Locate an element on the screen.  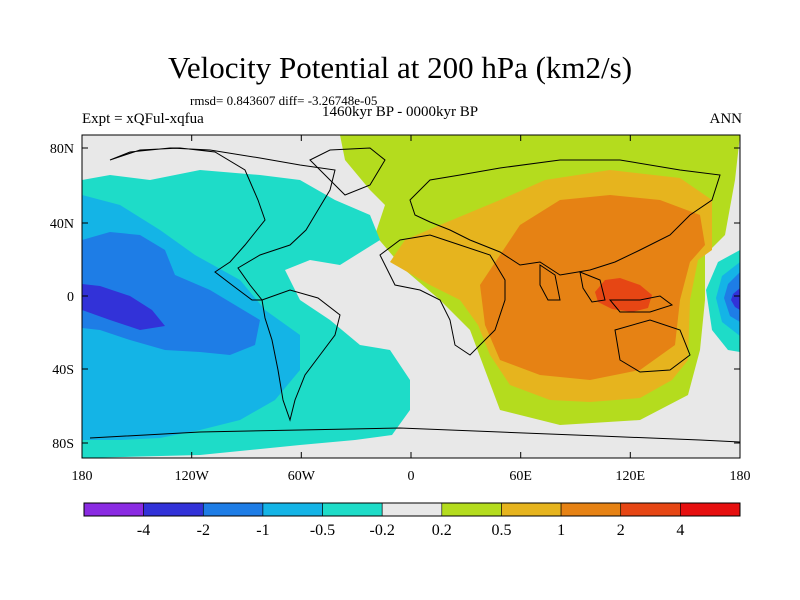
colorbar-label-3: -1 is located at coordinates (262, 530).